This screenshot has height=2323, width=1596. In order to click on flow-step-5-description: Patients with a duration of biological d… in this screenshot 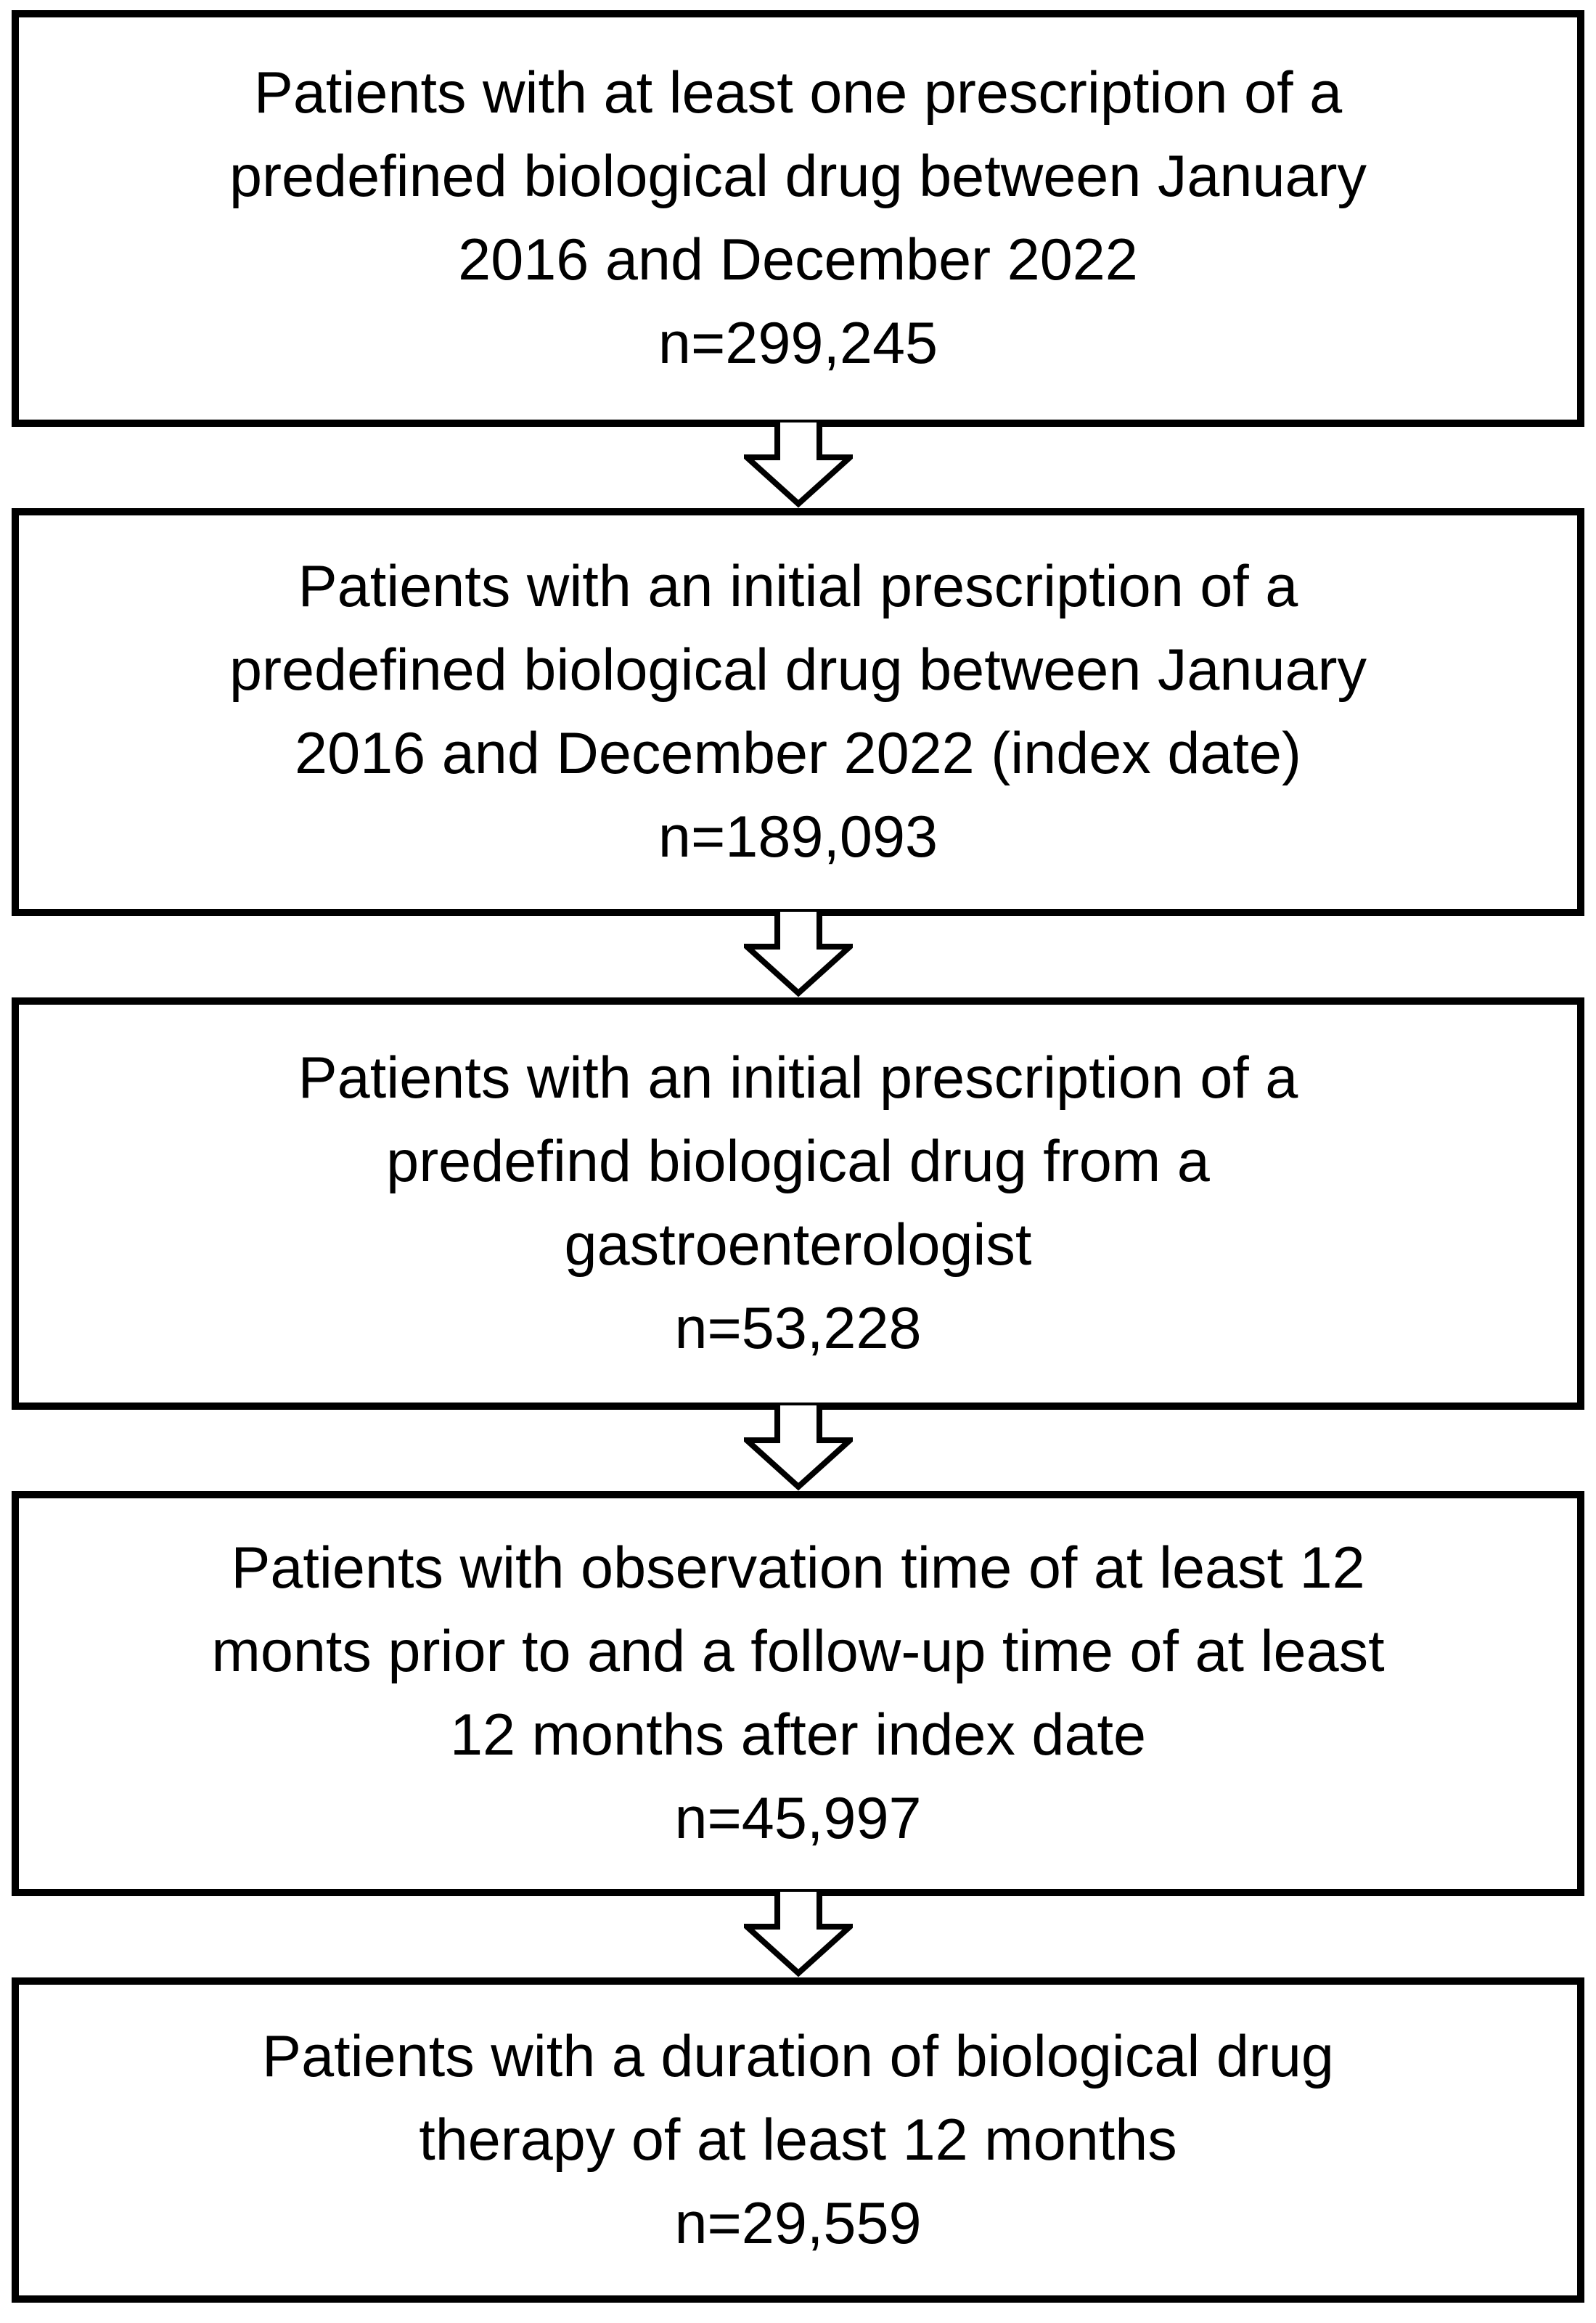, I will do `click(798, 2098)`.